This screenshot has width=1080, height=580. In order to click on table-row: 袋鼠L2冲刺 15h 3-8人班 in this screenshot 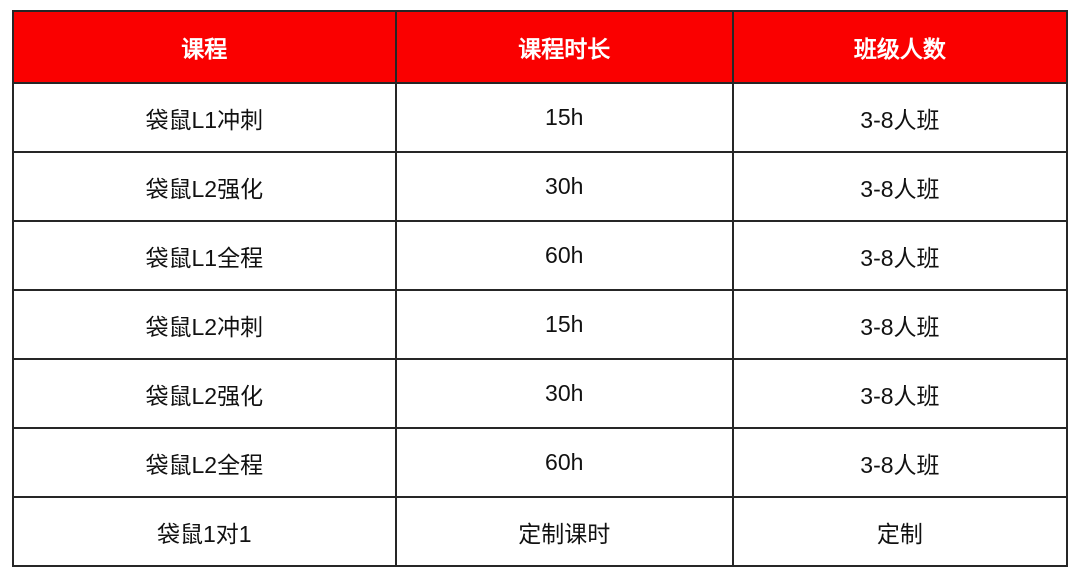, I will do `click(540, 324)`.